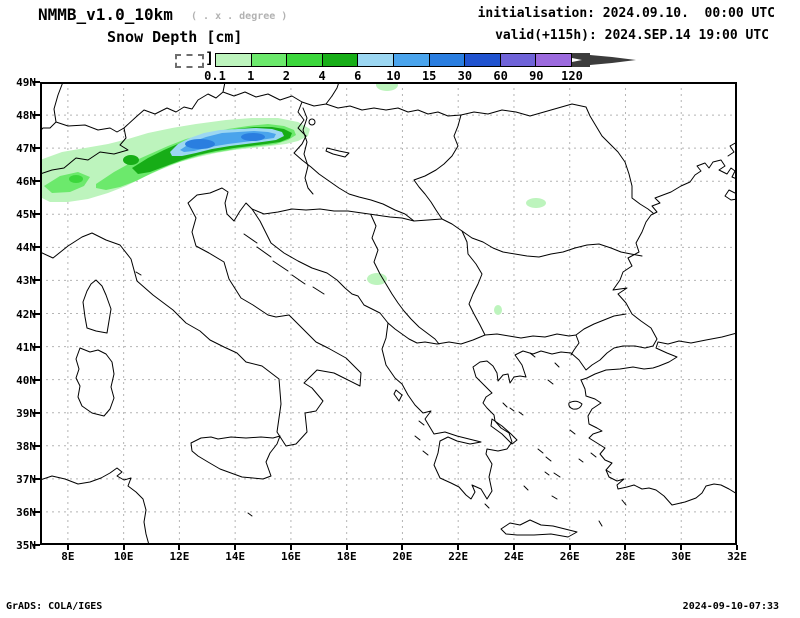  Describe the element at coordinates (26, 82) in the screenshot. I see `lat-label-49N: 49N` at that location.